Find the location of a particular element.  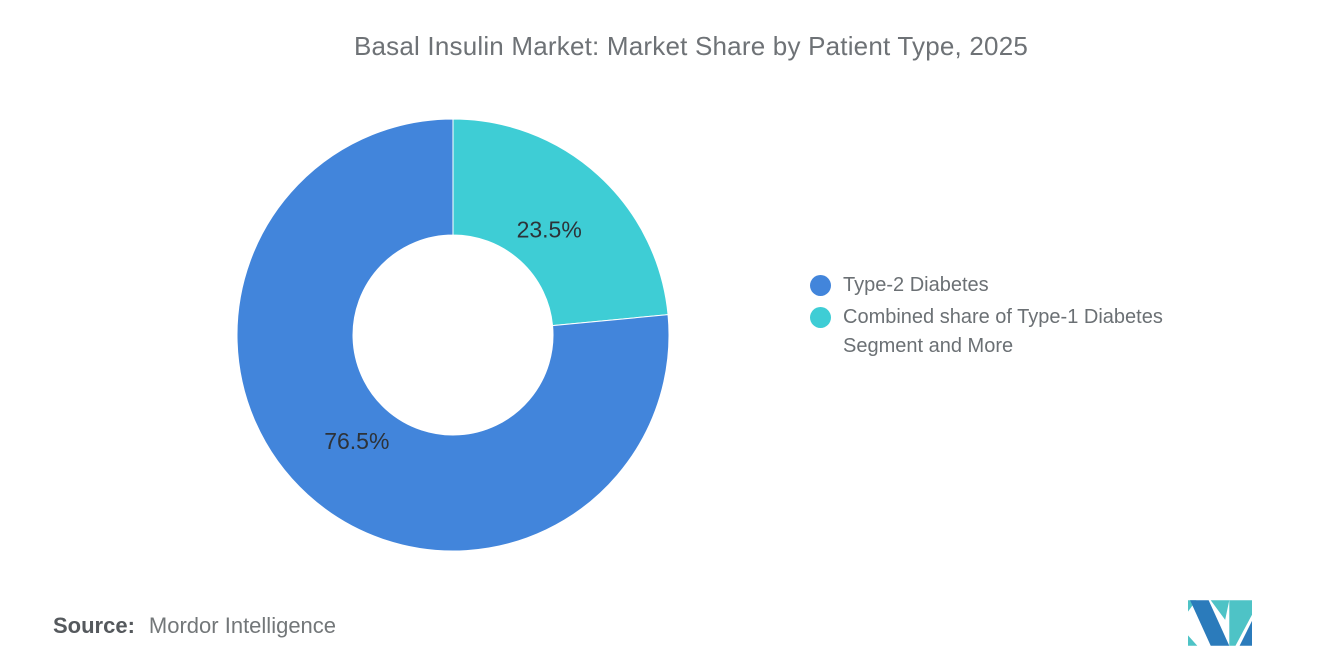

mordor-intelligence-logo is located at coordinates (1220, 623).